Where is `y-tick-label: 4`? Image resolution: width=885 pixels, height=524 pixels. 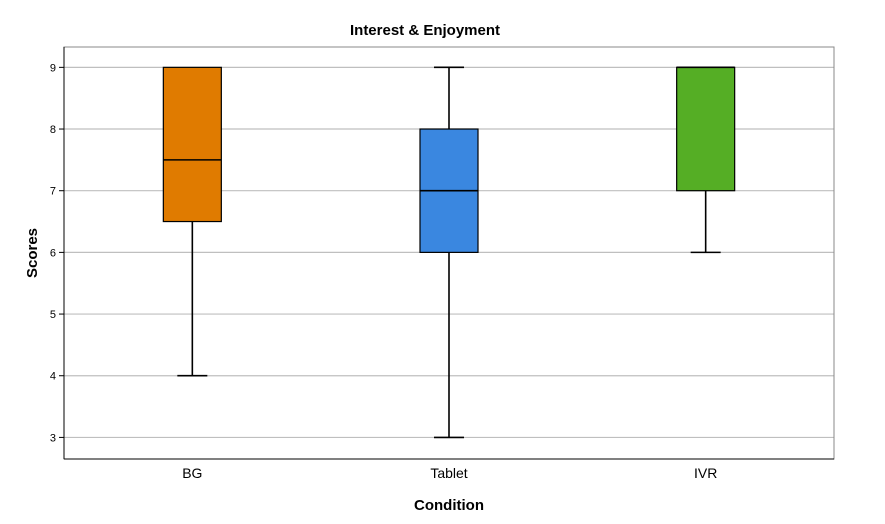 y-tick-label: 4 is located at coordinates (53, 377).